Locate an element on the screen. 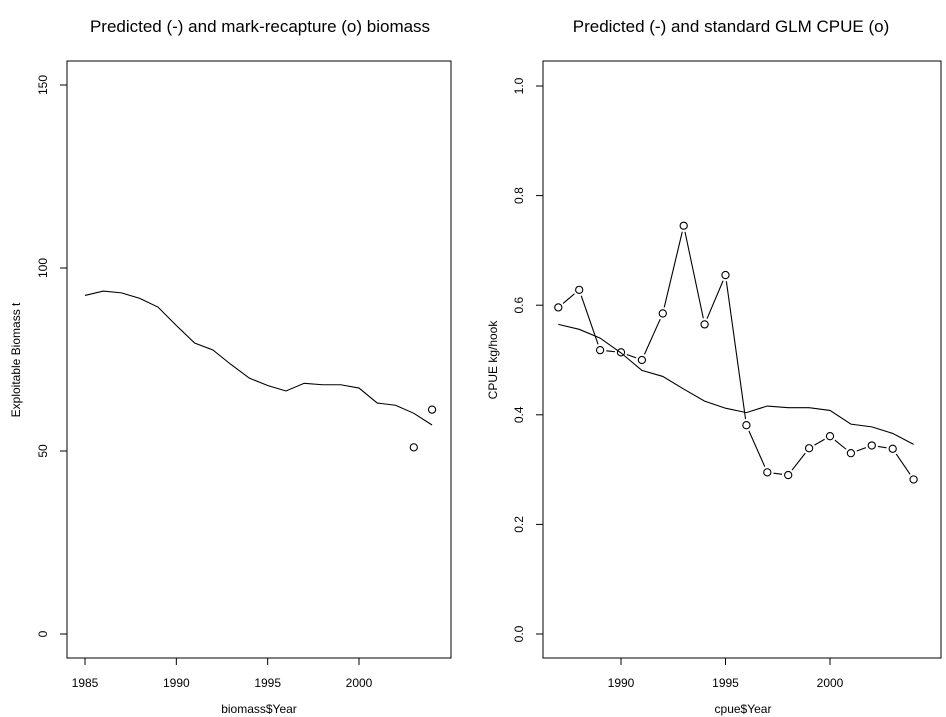 The image size is (946, 717). cpue-x-axis: 1990 1995 2000 is located at coordinates (726, 673).